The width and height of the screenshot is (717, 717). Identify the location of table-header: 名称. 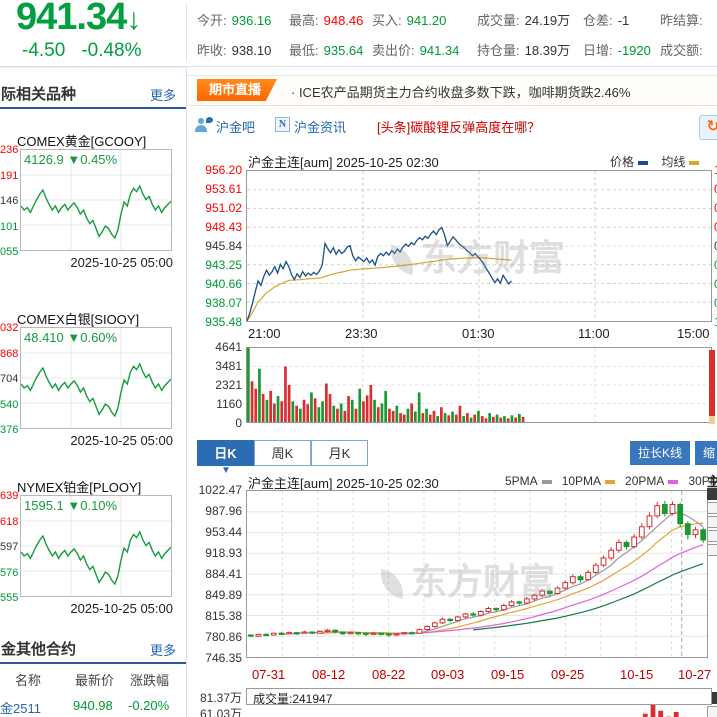
(28, 680).